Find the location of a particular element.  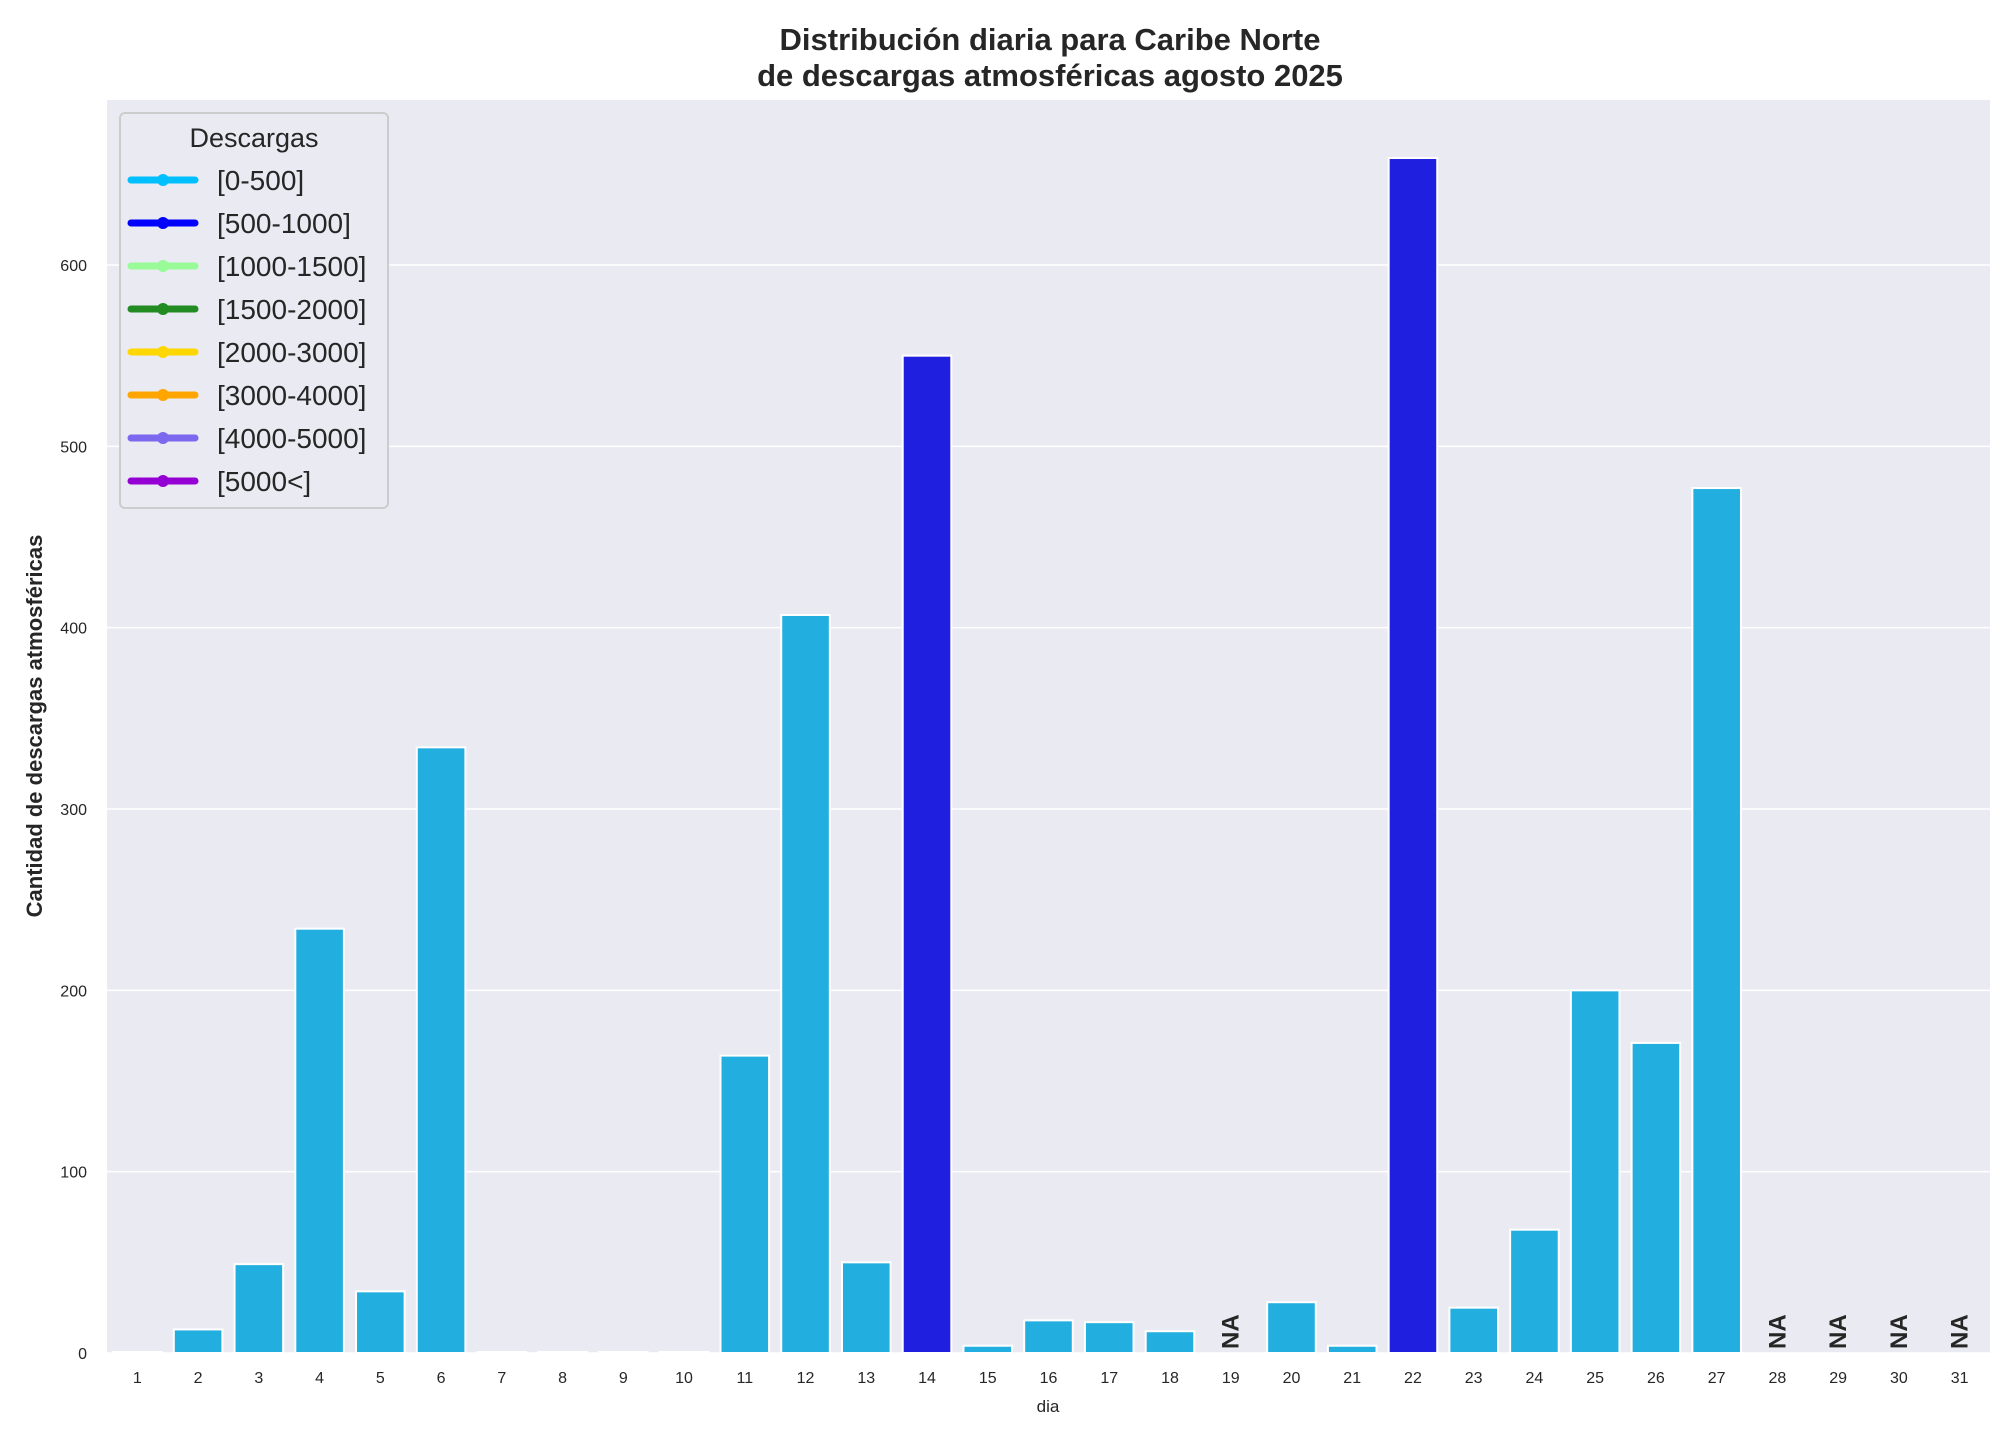

x-tick-label: 25 is located at coordinates (1595, 1378).